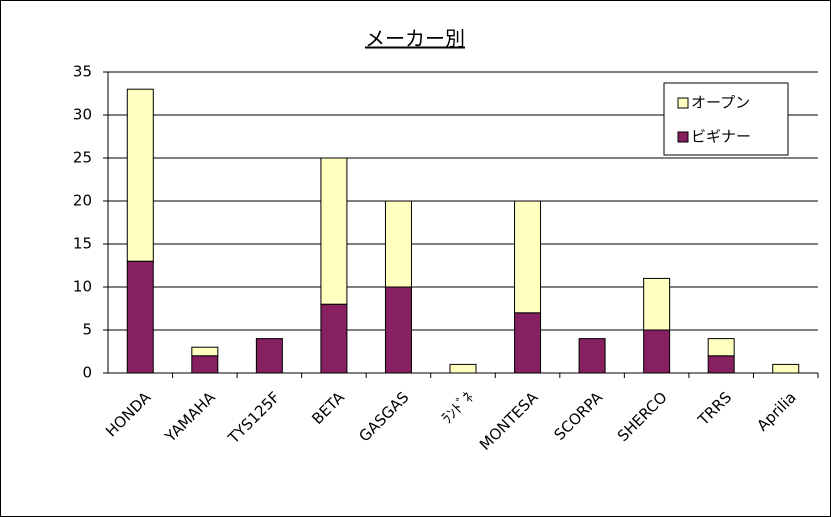 The image size is (831, 517). What do you see at coordinates (87, 330) in the screenshot?
I see `y-tick-label: 5` at bounding box center [87, 330].